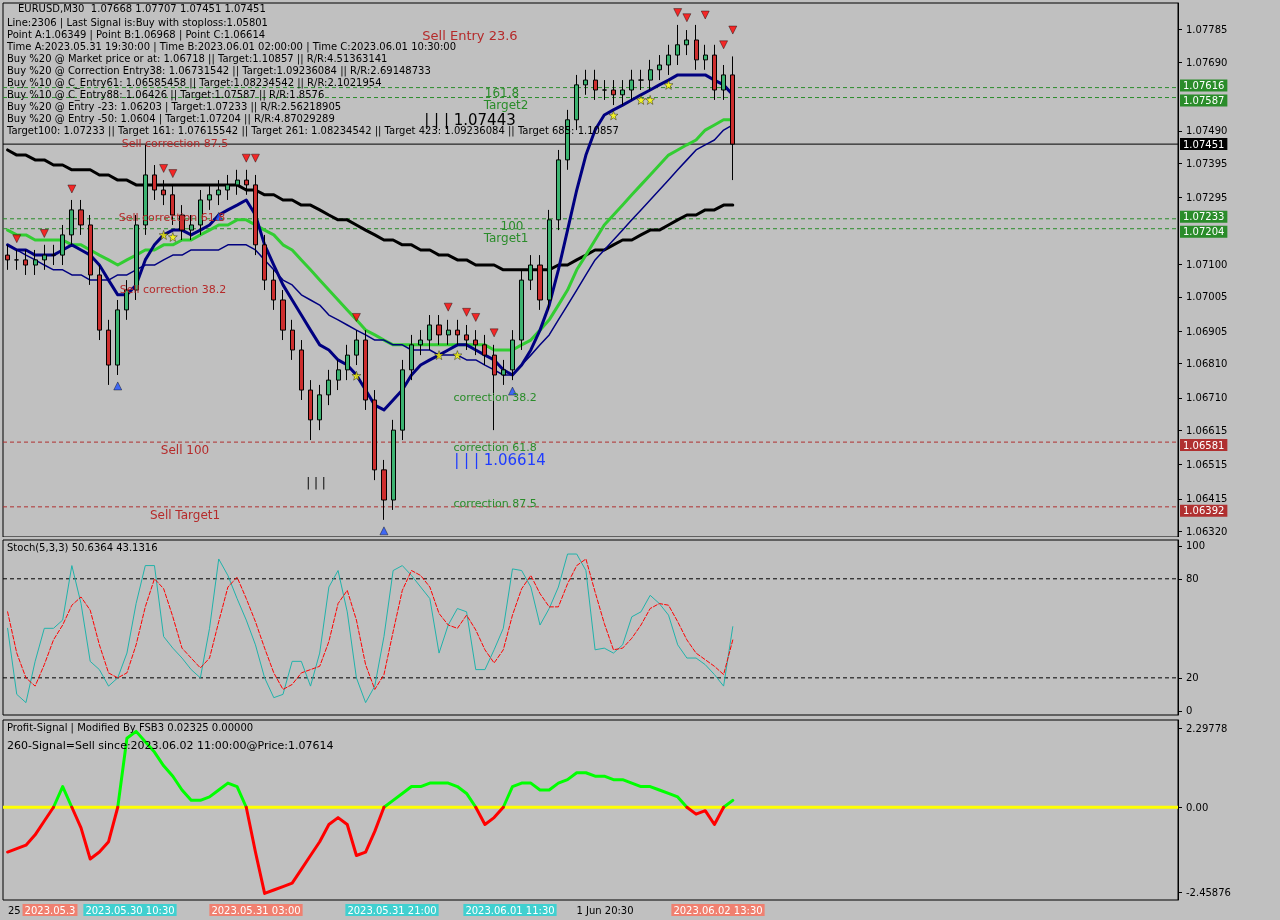 This screenshot has width=1280, height=920. I want to click on y-tick-label: 80, so click(1192, 579).